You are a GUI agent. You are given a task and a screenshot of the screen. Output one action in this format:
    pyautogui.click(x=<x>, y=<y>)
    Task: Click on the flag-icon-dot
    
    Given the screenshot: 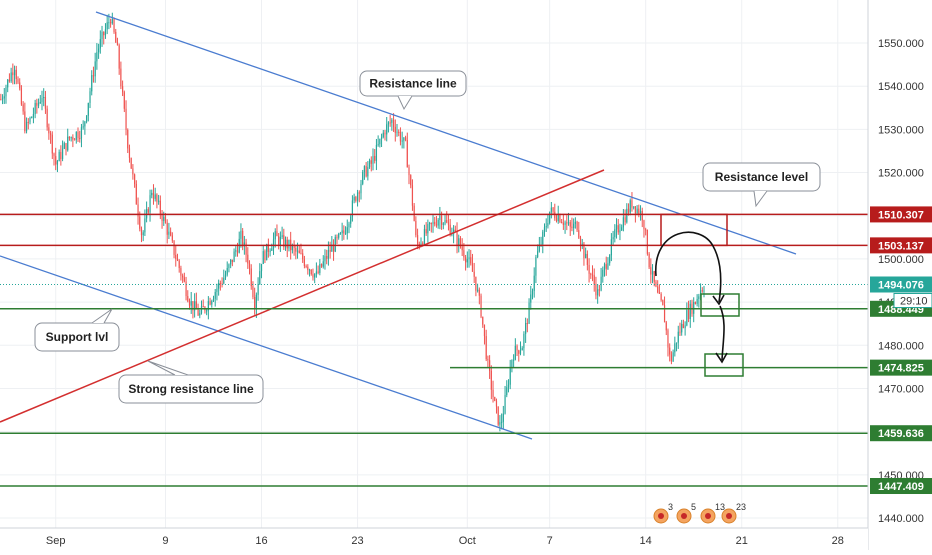 What is the action you would take?
    pyautogui.click(x=684, y=516)
    